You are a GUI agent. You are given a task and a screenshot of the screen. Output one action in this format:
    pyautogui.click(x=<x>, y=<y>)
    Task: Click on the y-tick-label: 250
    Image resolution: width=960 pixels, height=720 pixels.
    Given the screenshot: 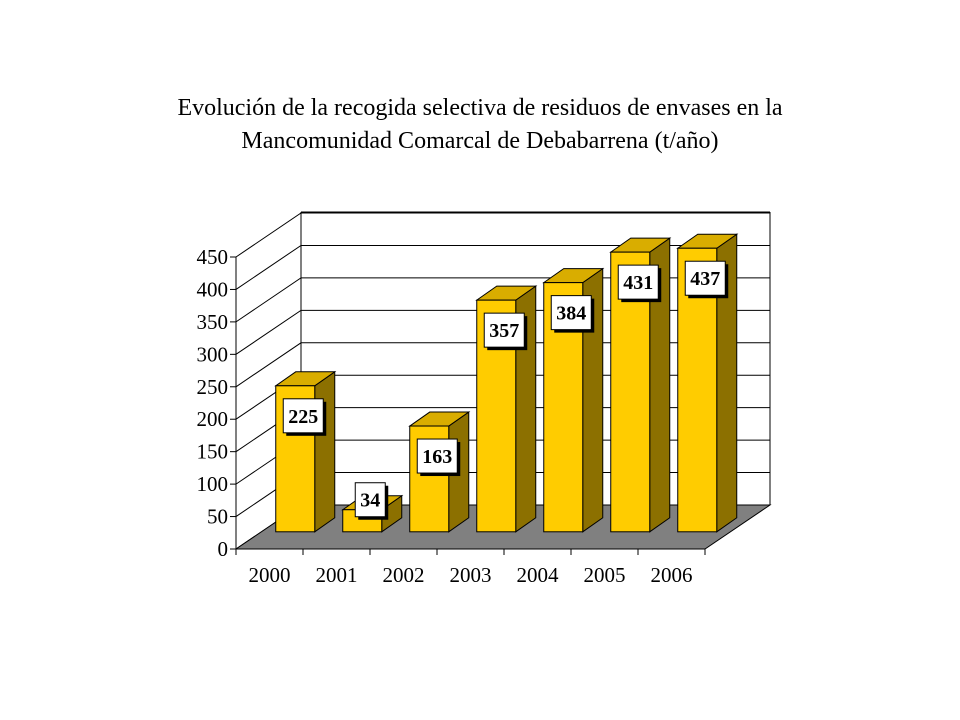 What is the action you would take?
    pyautogui.click(x=213, y=387)
    